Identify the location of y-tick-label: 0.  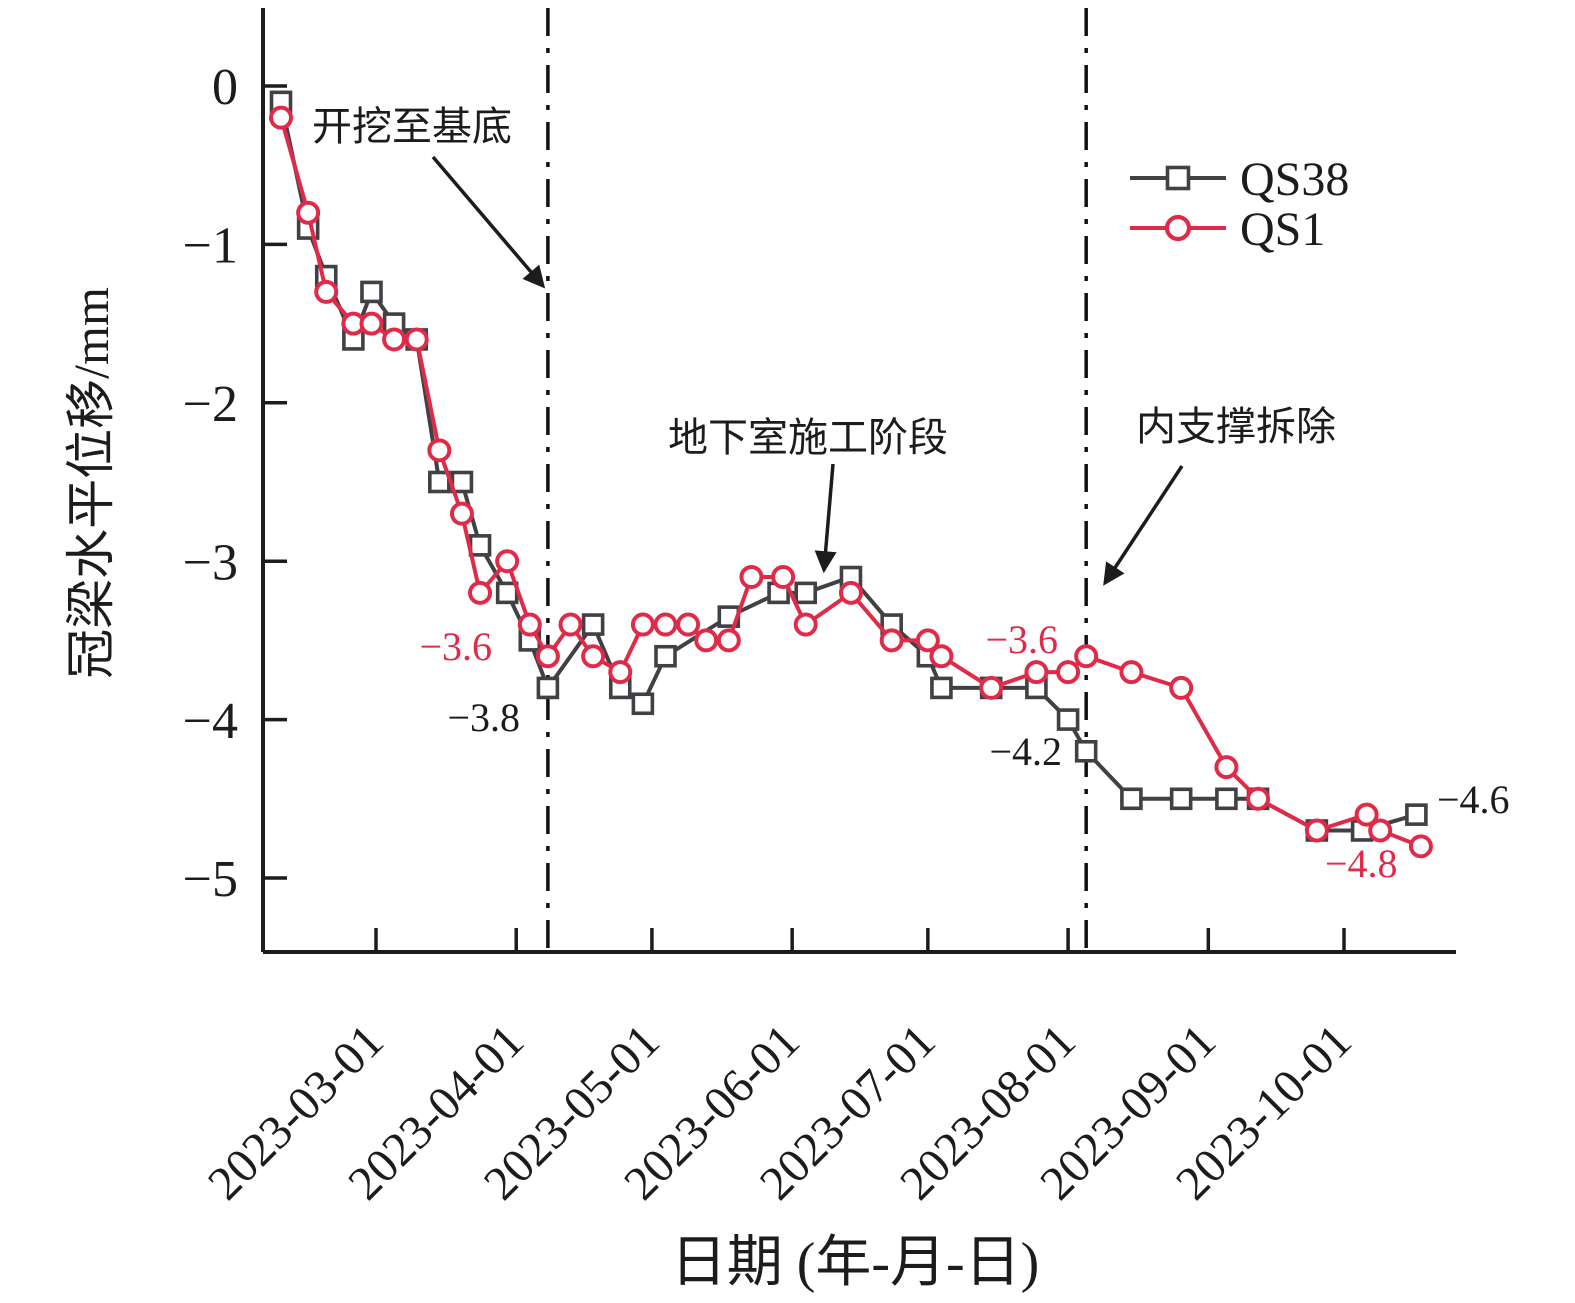
(225, 87).